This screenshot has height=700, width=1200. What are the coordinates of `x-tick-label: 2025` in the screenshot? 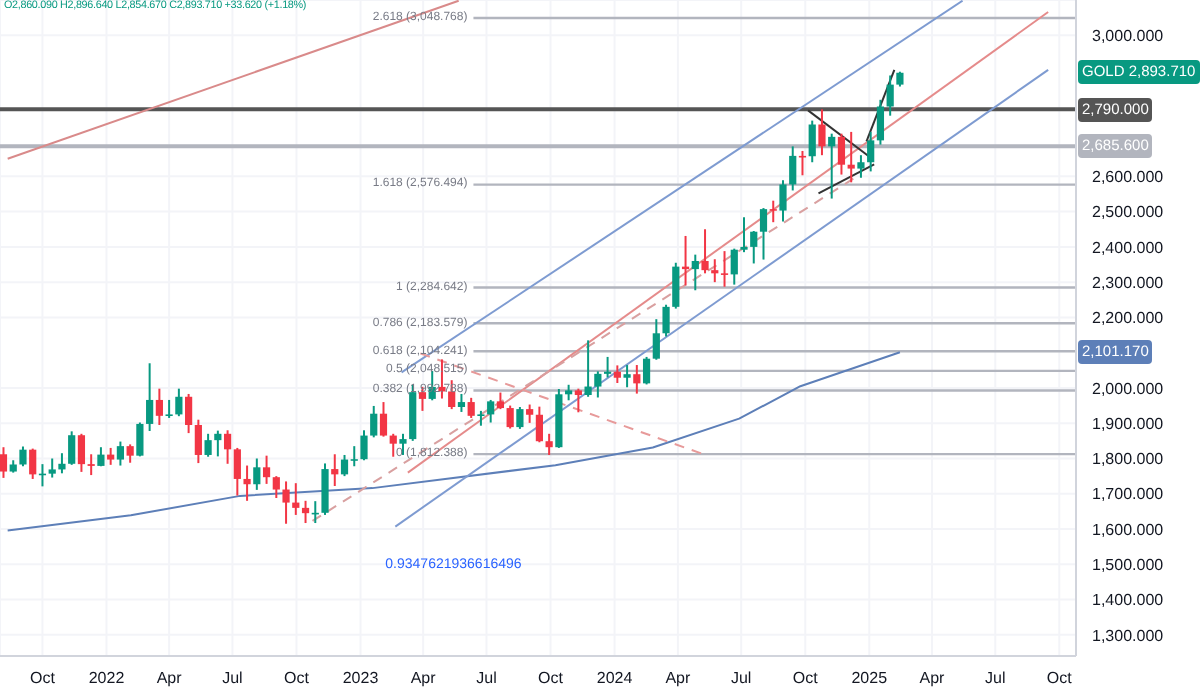 It's located at (870, 678).